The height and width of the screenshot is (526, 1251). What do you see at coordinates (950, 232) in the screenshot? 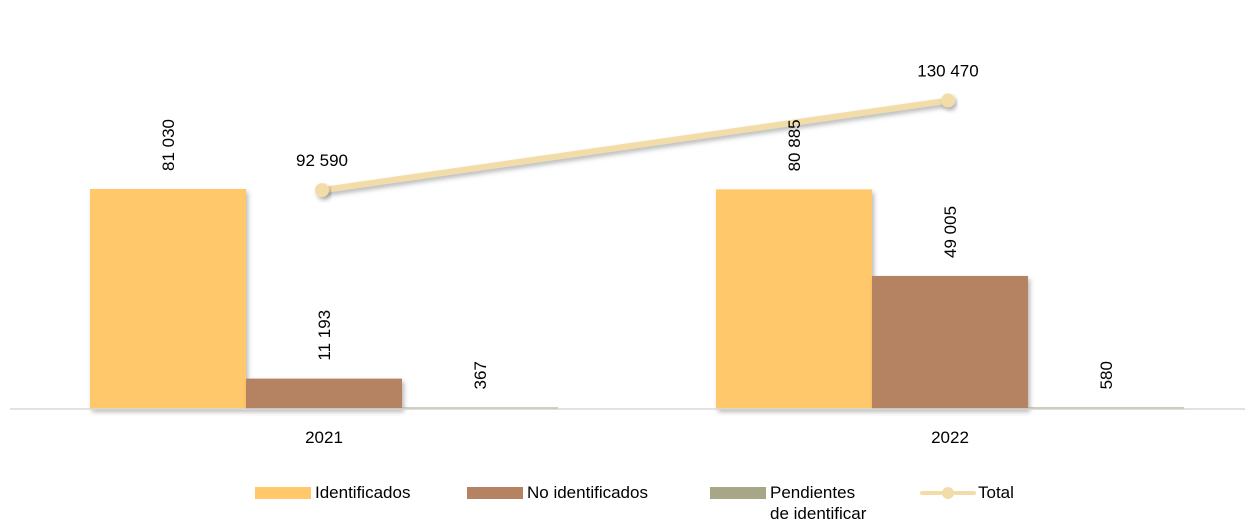
I see `data-label-no-identificados-2022: 49 005` at bounding box center [950, 232].